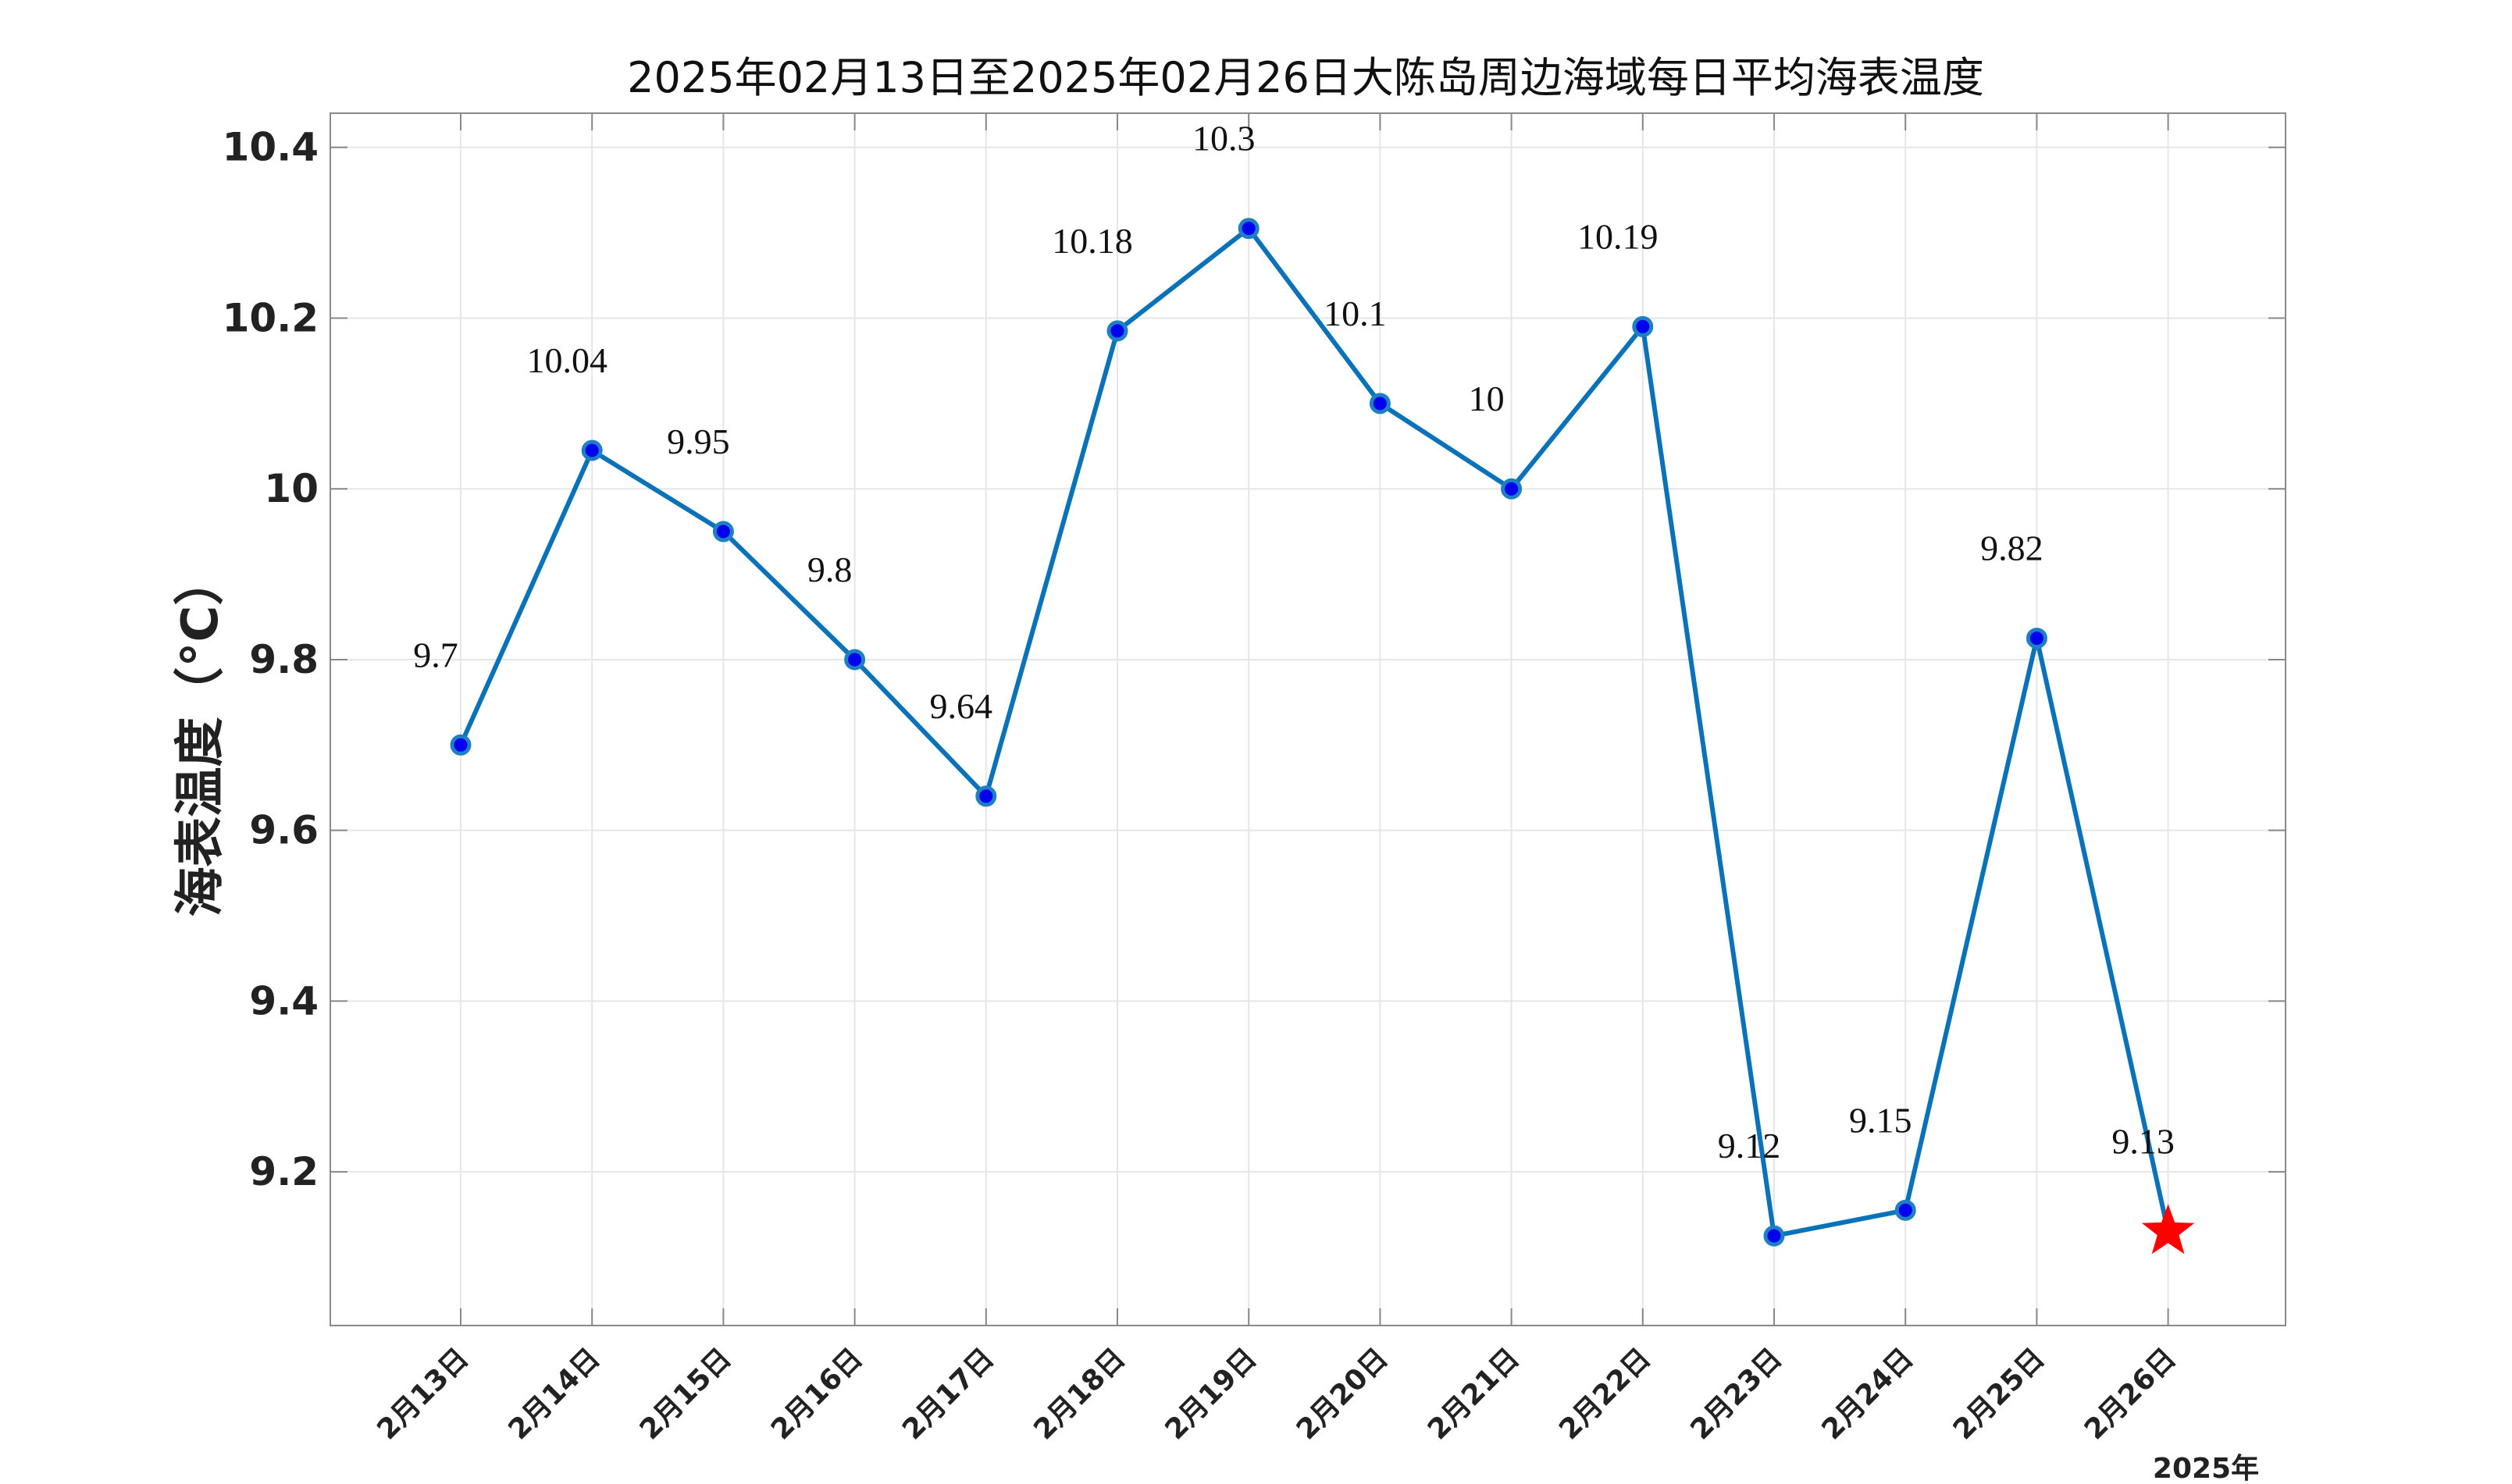 Image resolution: width=2512 pixels, height=1484 pixels. What do you see at coordinates (284, 1171) in the screenshot?
I see `y-tick-label: 9.2` at bounding box center [284, 1171].